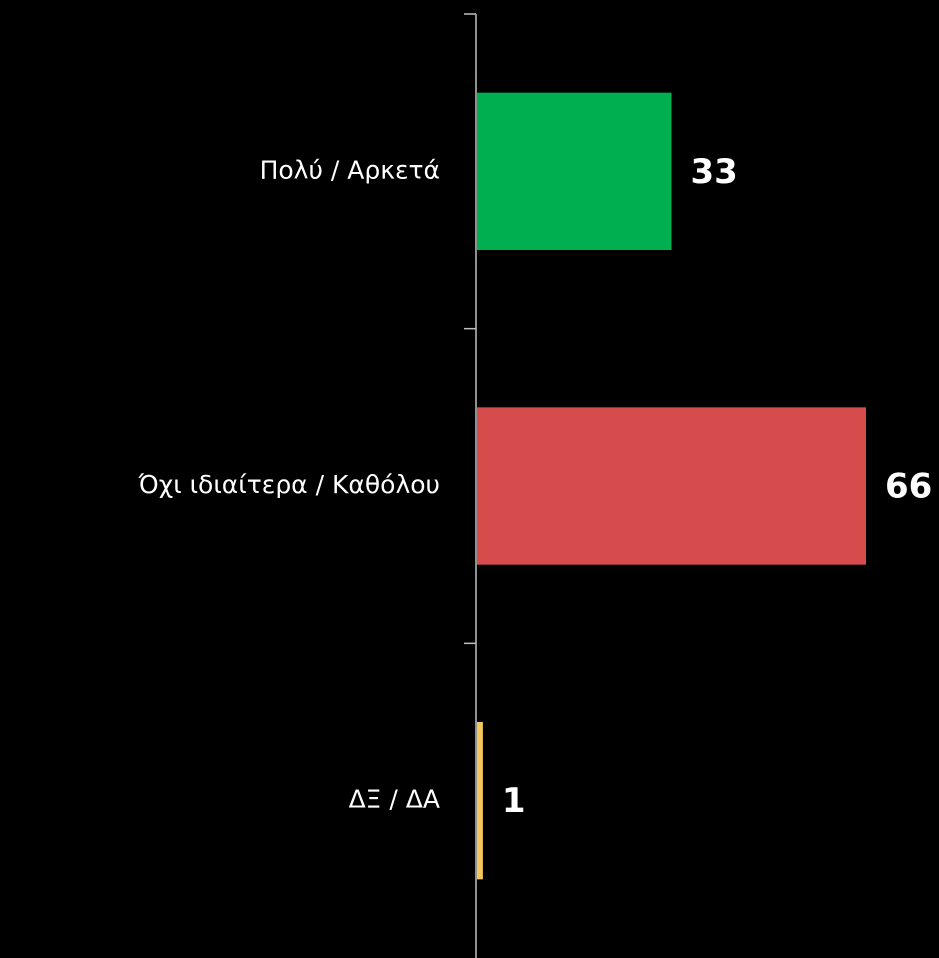 Image resolution: width=939 pixels, height=958 pixels. Describe the element at coordinates (350, 169) in the screenshot. I see `category-label: Πολύ / Αρκετά` at that location.